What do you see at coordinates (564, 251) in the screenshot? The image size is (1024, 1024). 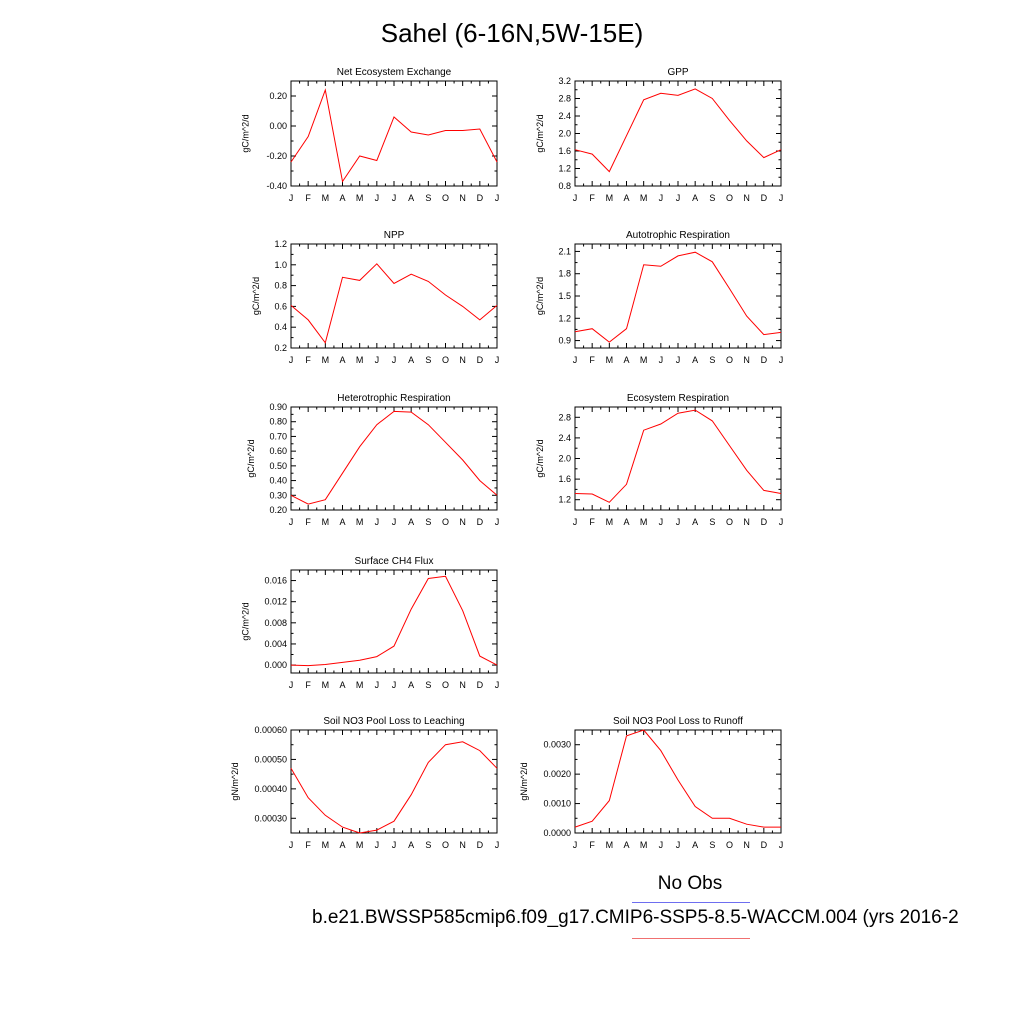 I see `y-tick-label: 2.1` at bounding box center [564, 251].